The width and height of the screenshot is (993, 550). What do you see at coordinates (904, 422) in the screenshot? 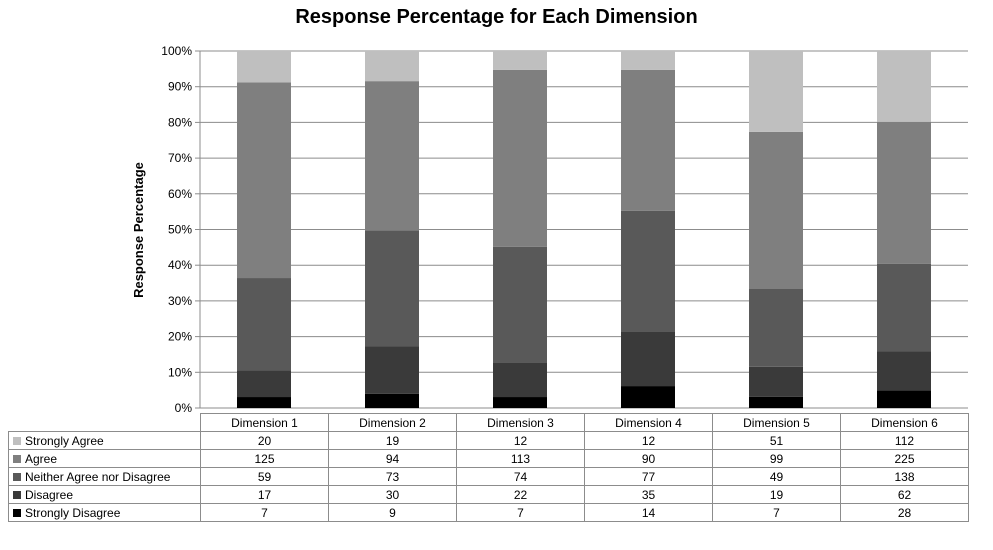
I see `x-category-label: Dimension 6` at bounding box center [904, 422].